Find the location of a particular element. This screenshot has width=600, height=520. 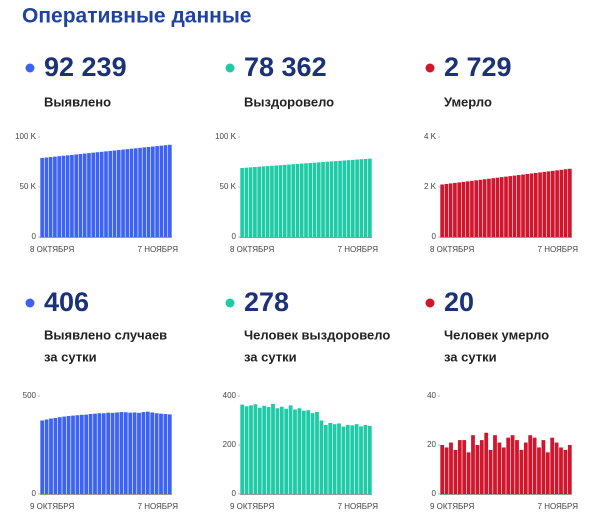

y-tick-label: 100 K is located at coordinates (226, 136).